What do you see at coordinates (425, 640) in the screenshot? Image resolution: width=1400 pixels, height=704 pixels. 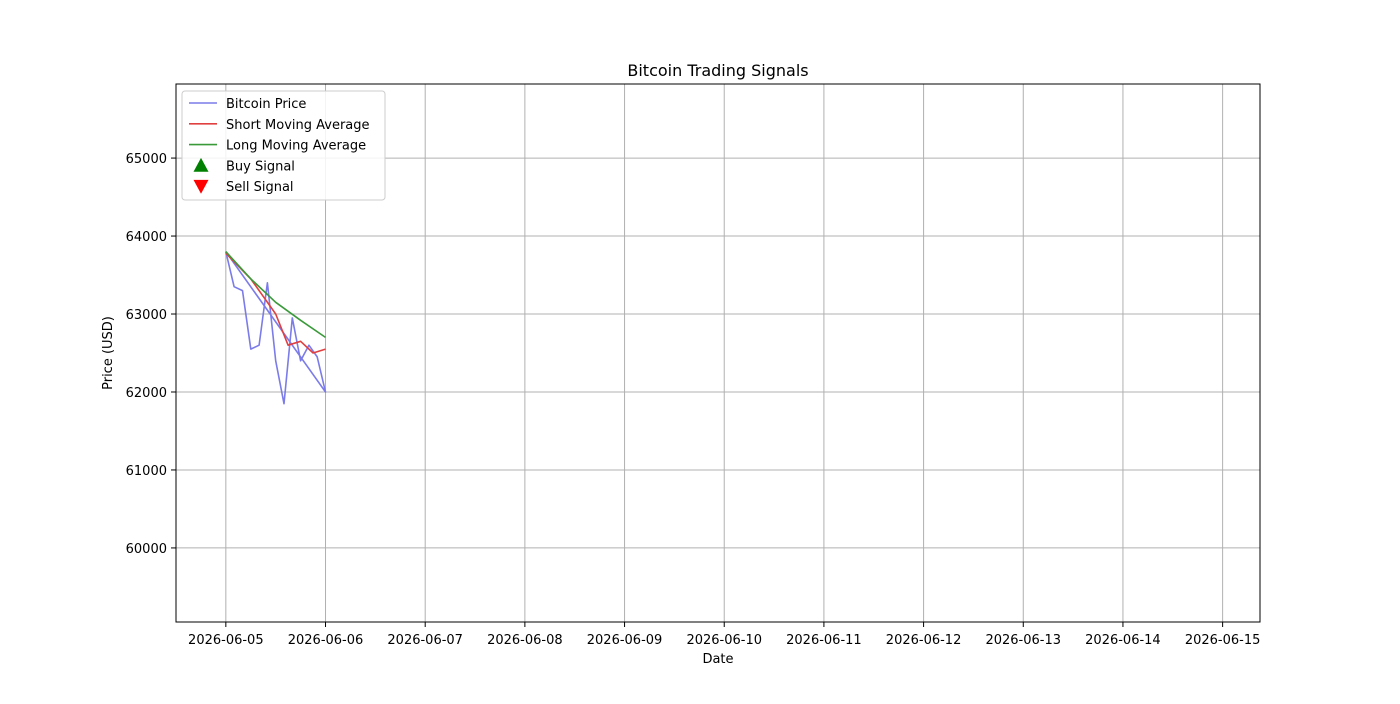 I see `x-tick-label: 2026-06-07` at bounding box center [425, 640].